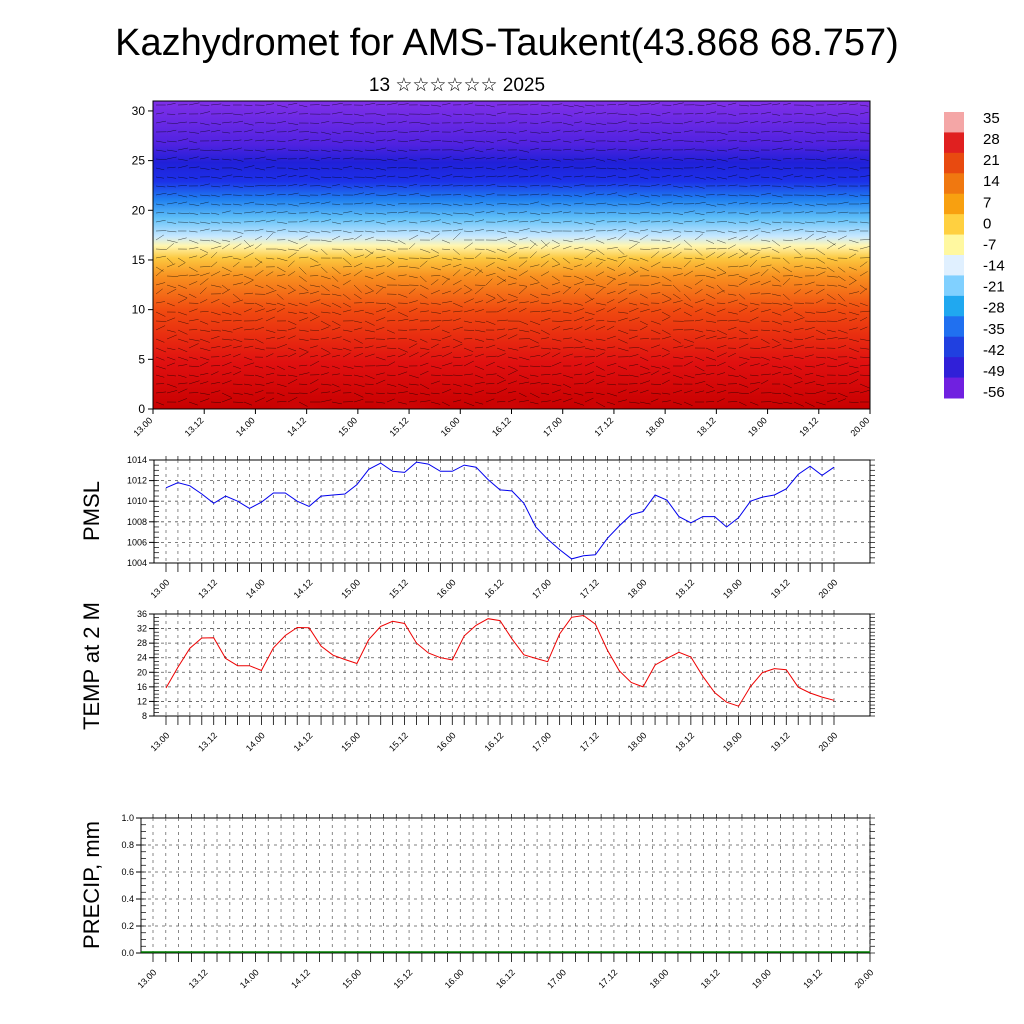  I want to click on y-tick-label: 10, so click(139, 310).